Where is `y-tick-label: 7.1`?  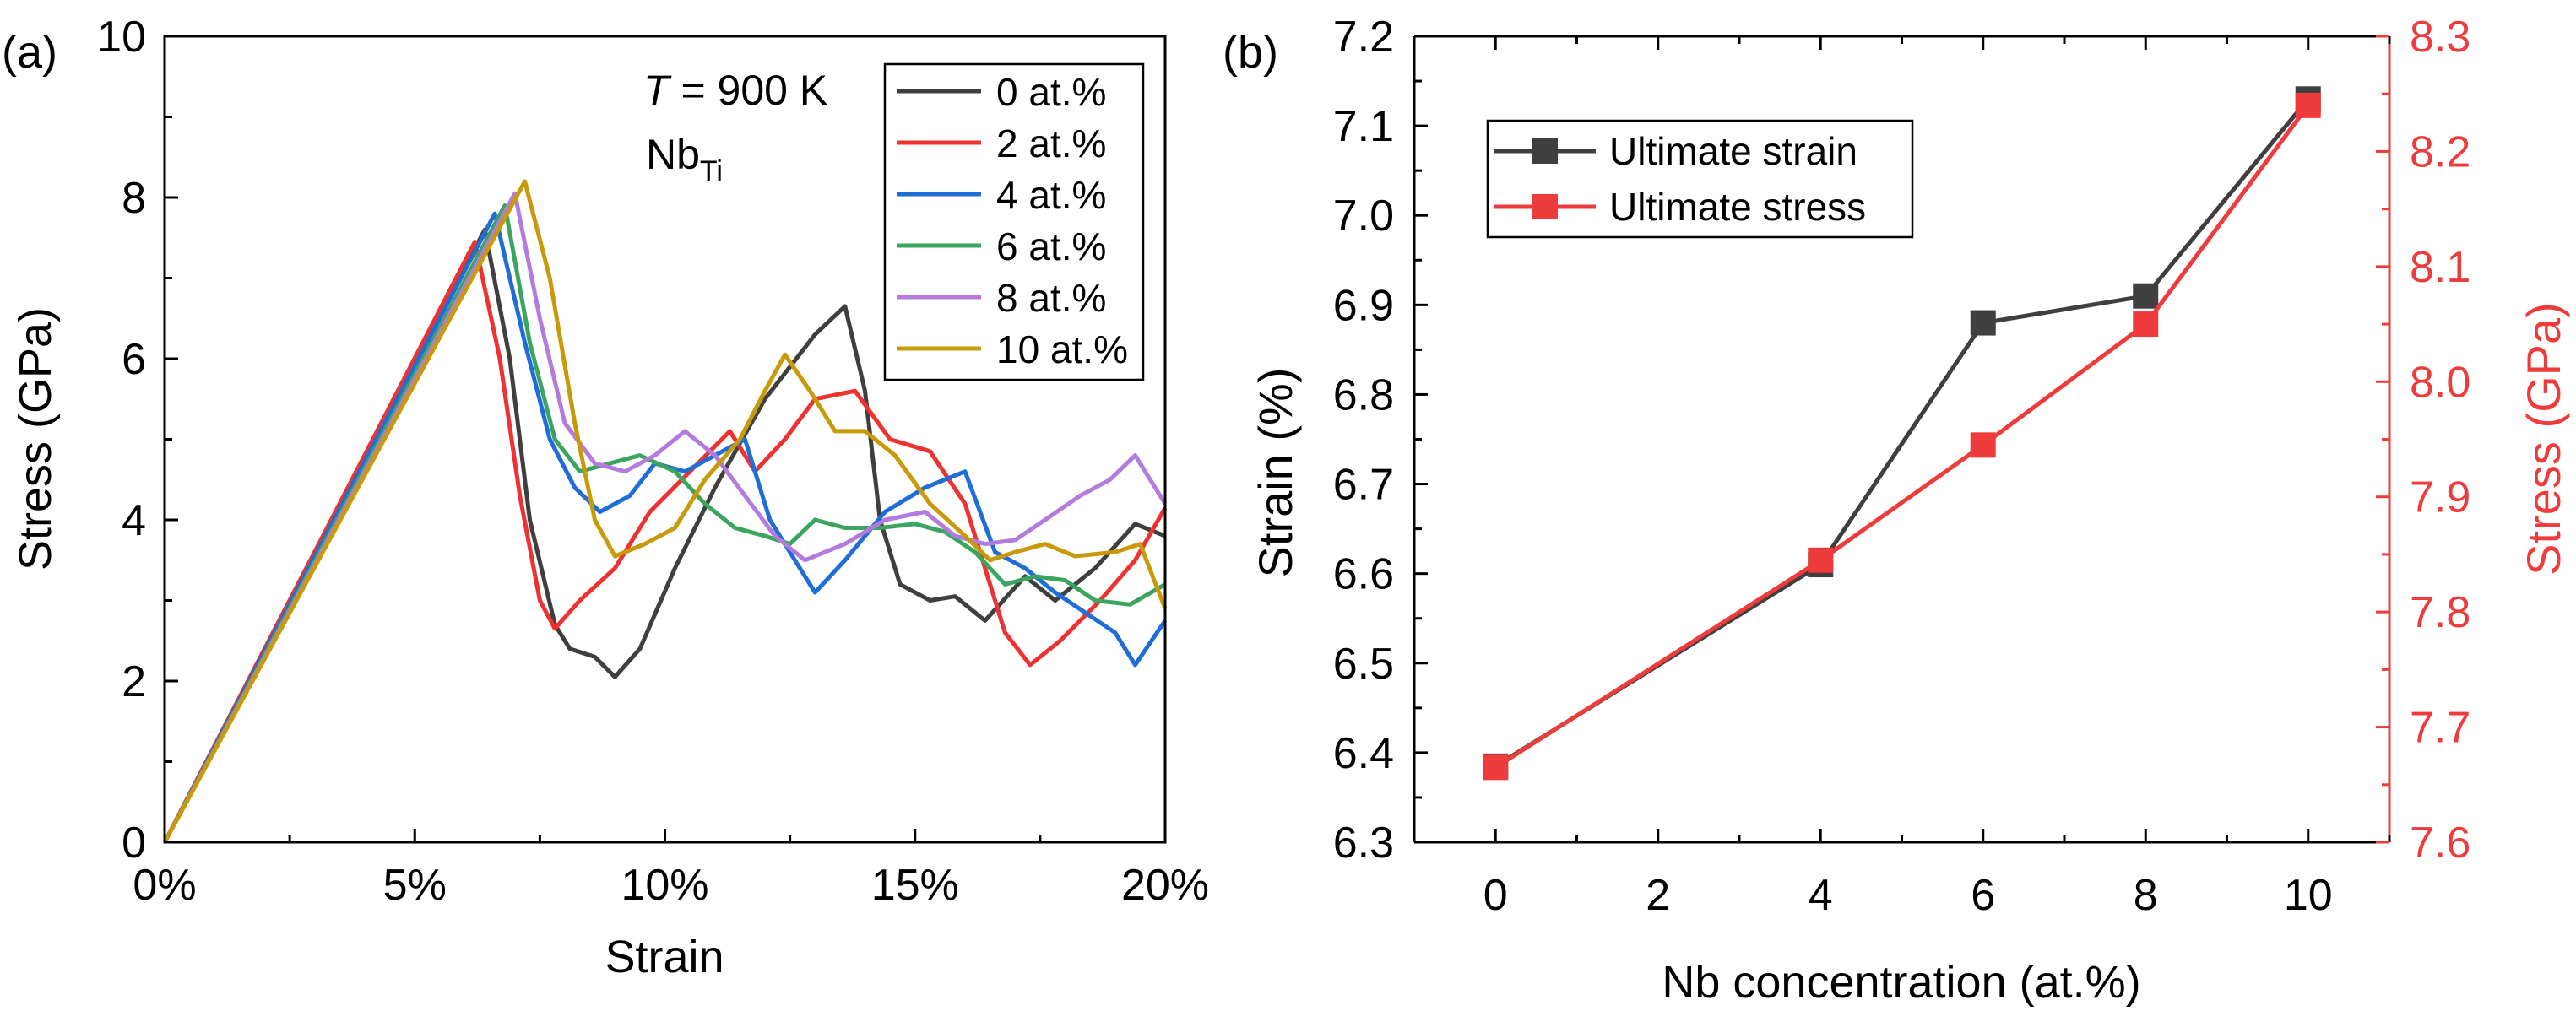
y-tick-label: 7.1 is located at coordinates (1363, 126).